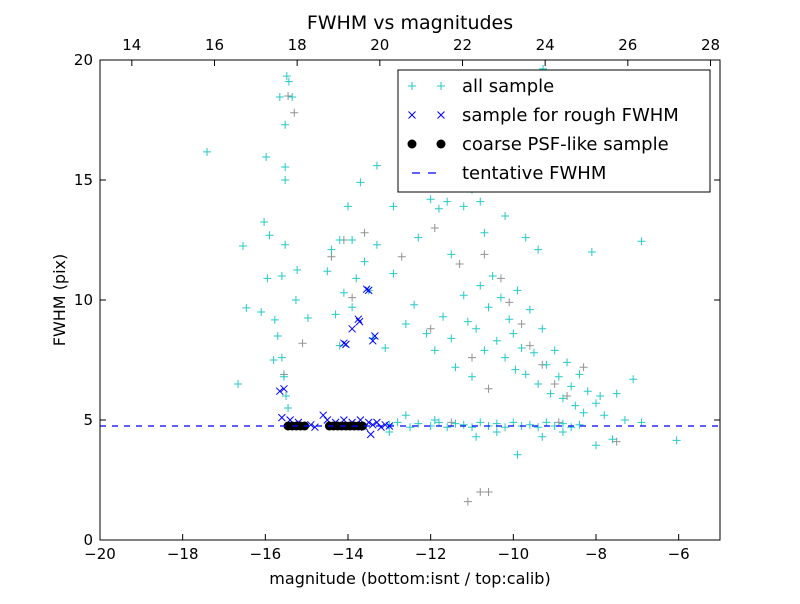 This screenshot has width=800, height=604. Describe the element at coordinates (379, 45) in the screenshot. I see `top-x-tick-label: 20` at that location.